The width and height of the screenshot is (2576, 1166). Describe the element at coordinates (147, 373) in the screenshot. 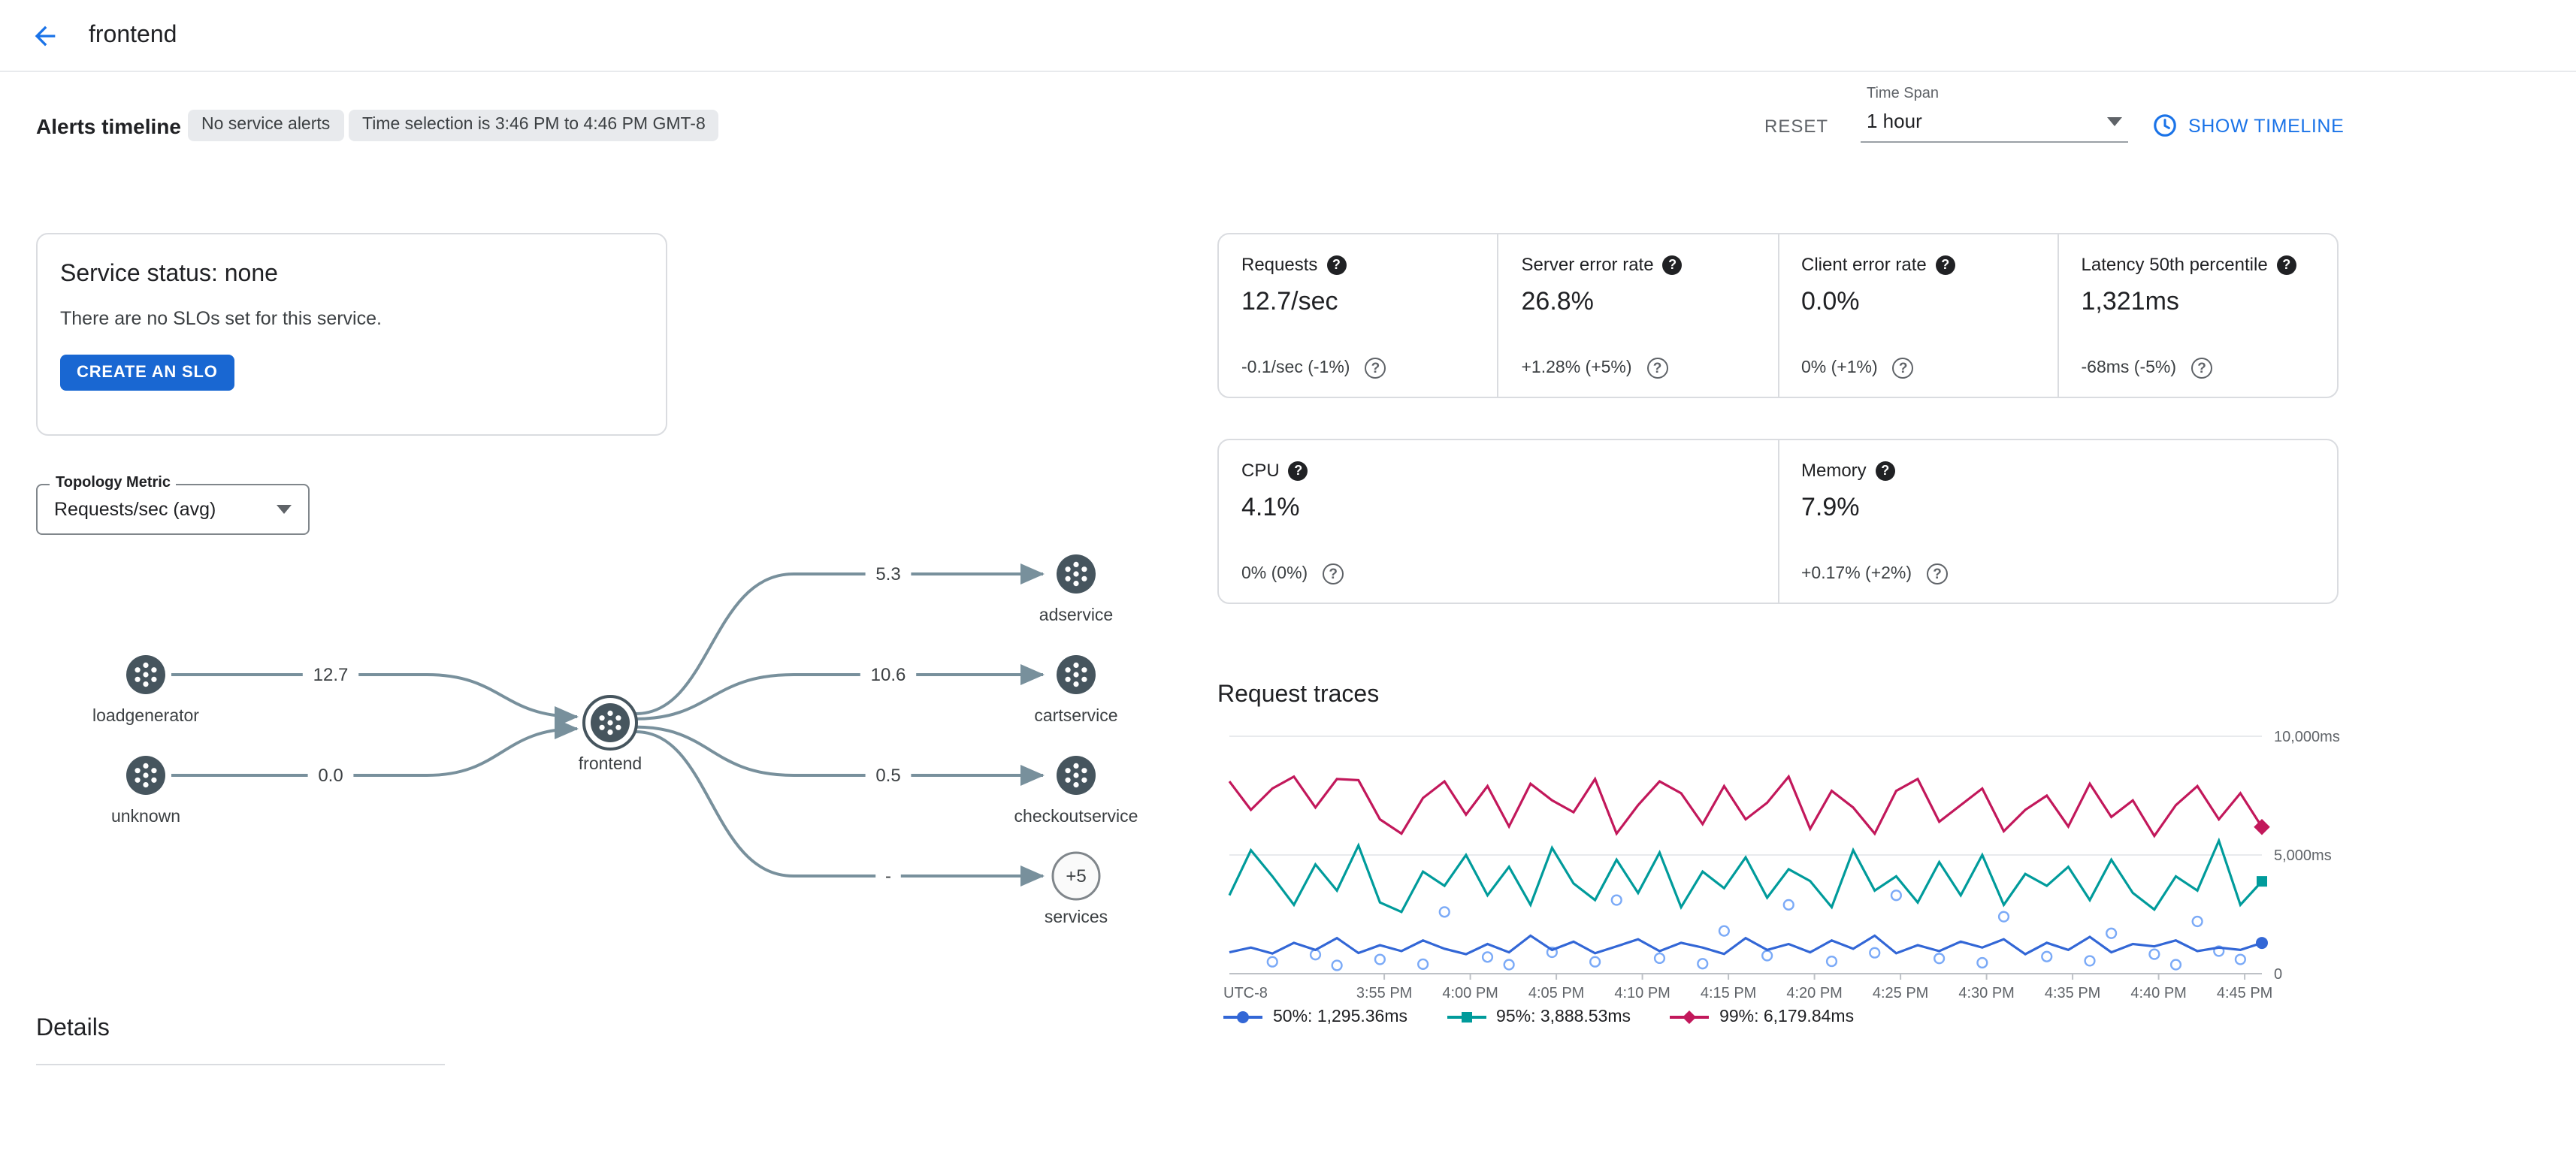

I see `create-slo-button: CREATE AN SLO` at that location.